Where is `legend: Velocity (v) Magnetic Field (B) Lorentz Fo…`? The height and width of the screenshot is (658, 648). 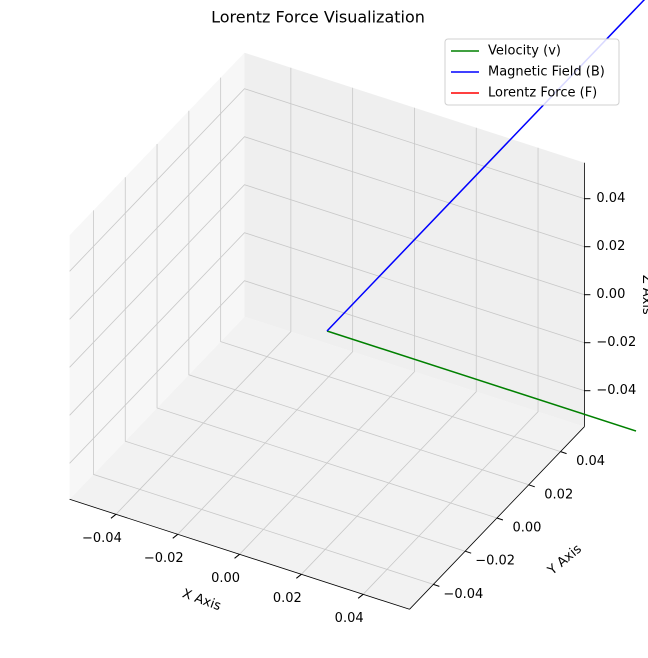
legend: Velocity (v) Magnetic Field (B) Lorentz Fo… is located at coordinates (532, 72).